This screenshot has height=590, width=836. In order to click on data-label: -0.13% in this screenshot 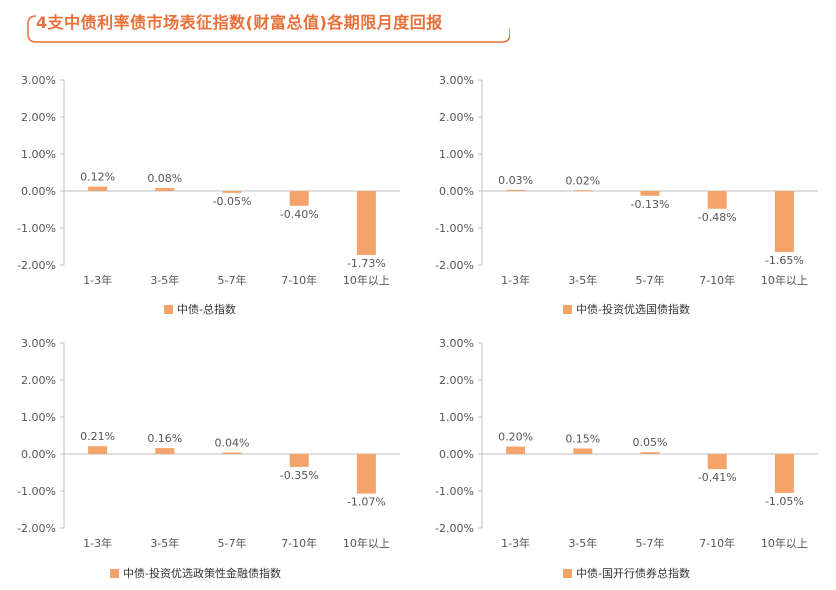, I will do `click(650, 204)`.